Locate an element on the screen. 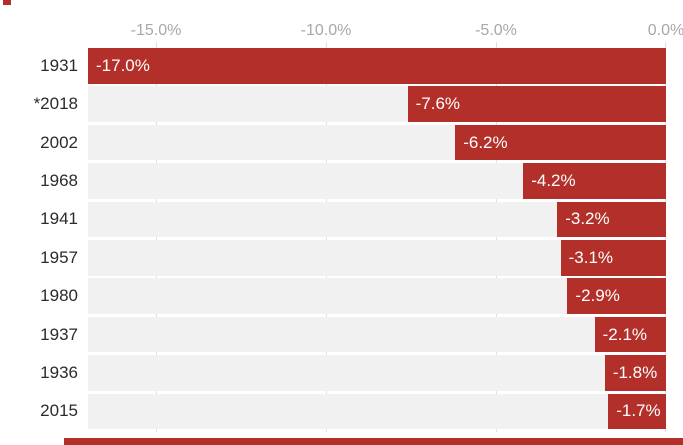 This screenshot has width=683, height=445. value-bar: -2.9% is located at coordinates (616, 296).